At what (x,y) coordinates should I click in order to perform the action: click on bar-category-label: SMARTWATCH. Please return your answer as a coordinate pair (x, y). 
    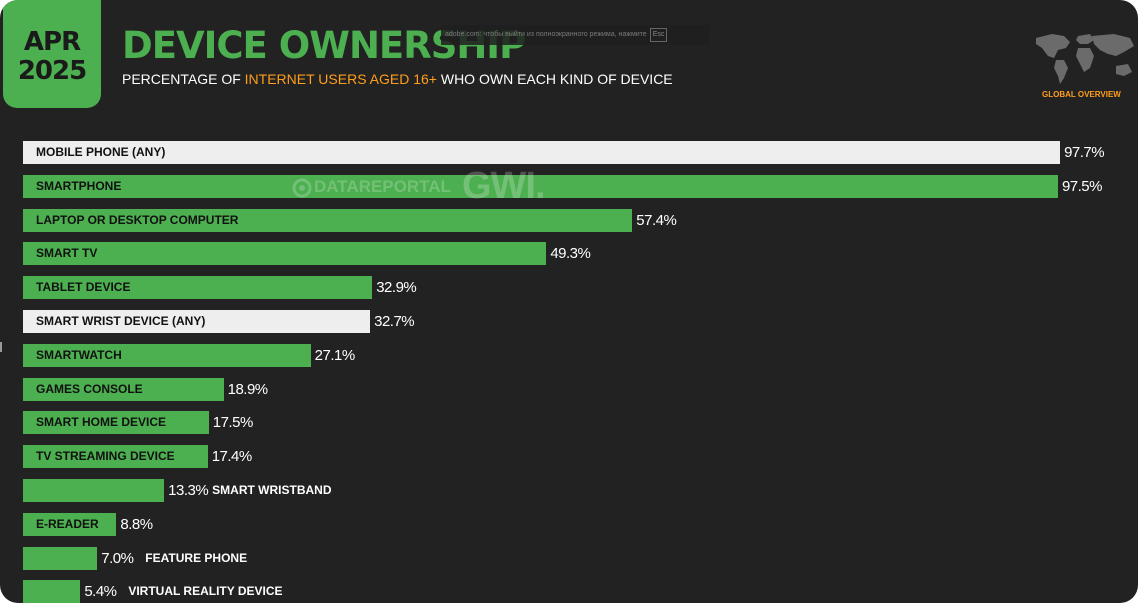
    Looking at the image, I should click on (79, 354).